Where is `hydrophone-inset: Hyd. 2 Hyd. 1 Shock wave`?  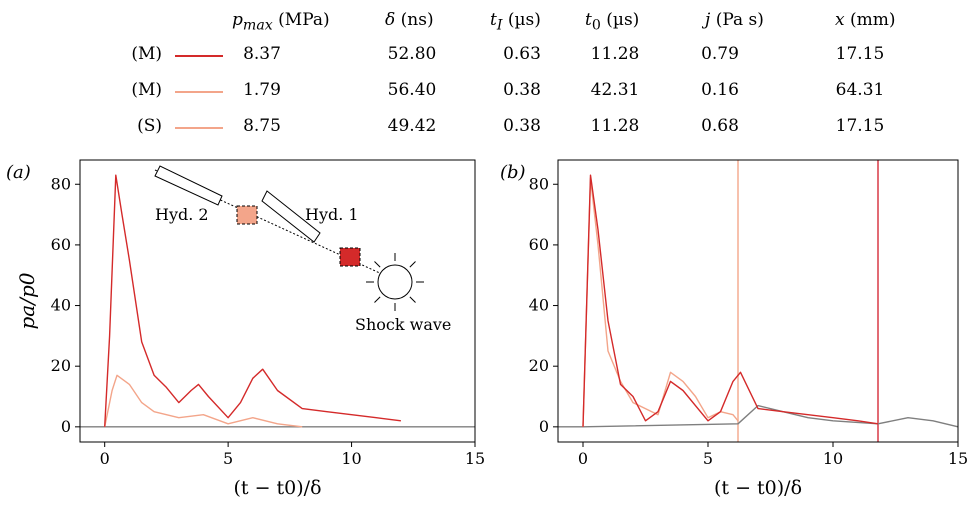
hydrophone-inset: Hyd. 2 Hyd. 1 Shock wave is located at coordinates (302, 249).